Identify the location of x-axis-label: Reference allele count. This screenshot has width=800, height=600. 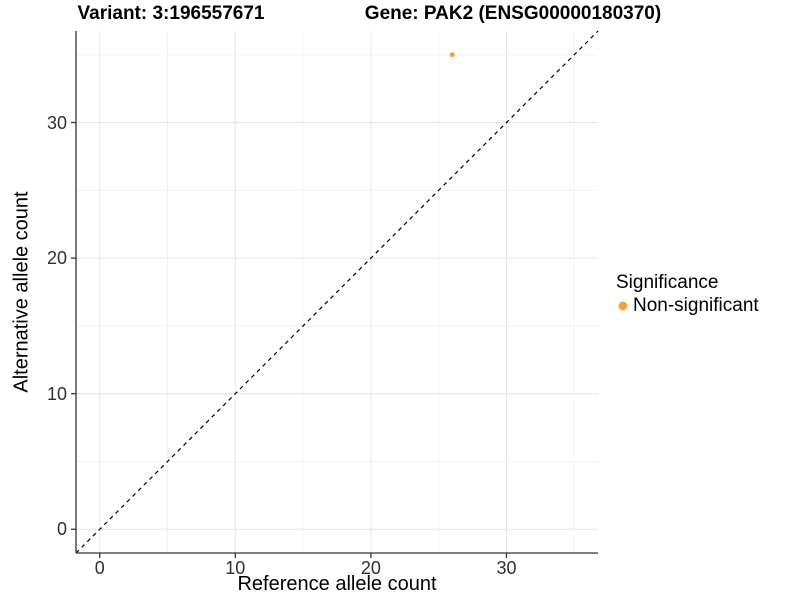
(337, 584).